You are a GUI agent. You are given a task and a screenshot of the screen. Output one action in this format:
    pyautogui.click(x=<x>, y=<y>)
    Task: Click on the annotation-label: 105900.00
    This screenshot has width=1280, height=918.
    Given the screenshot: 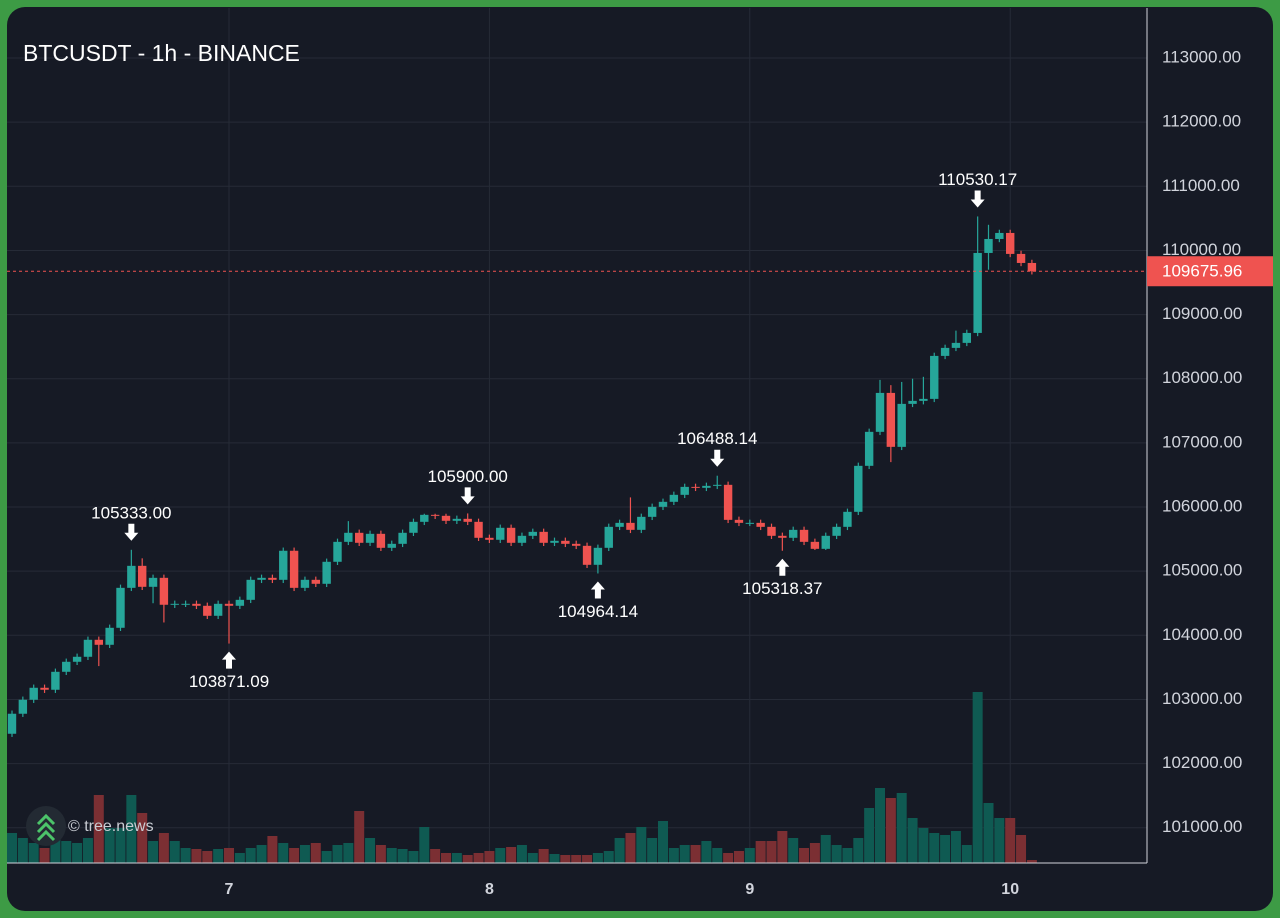 What is the action you would take?
    pyautogui.click(x=468, y=476)
    